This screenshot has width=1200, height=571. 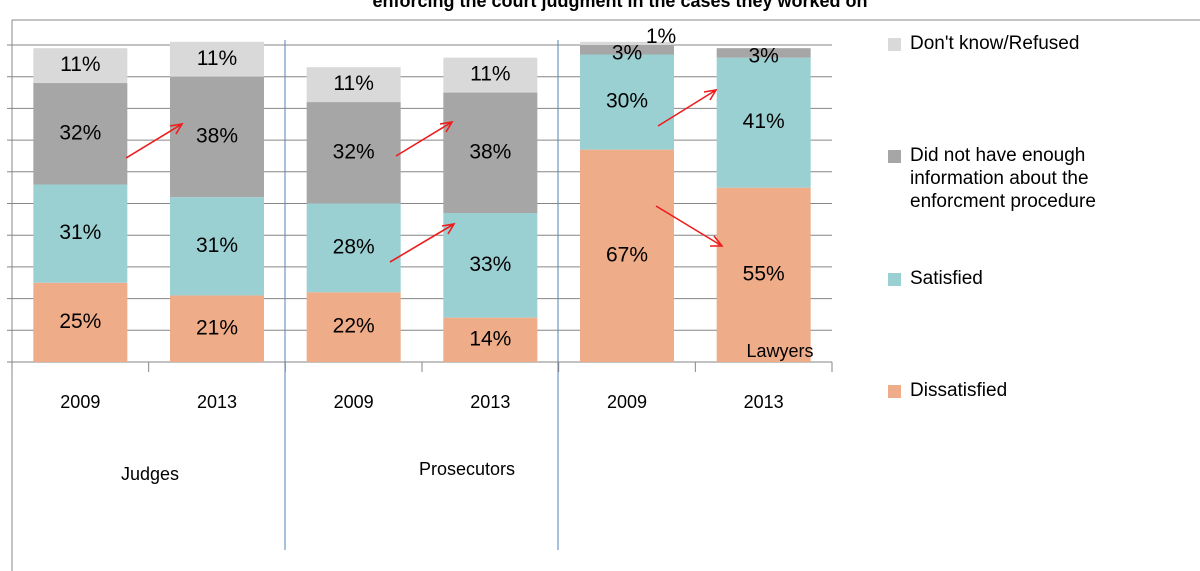 What do you see at coordinates (959, 390) in the screenshot?
I see `legend-label: Dissatisfied` at bounding box center [959, 390].